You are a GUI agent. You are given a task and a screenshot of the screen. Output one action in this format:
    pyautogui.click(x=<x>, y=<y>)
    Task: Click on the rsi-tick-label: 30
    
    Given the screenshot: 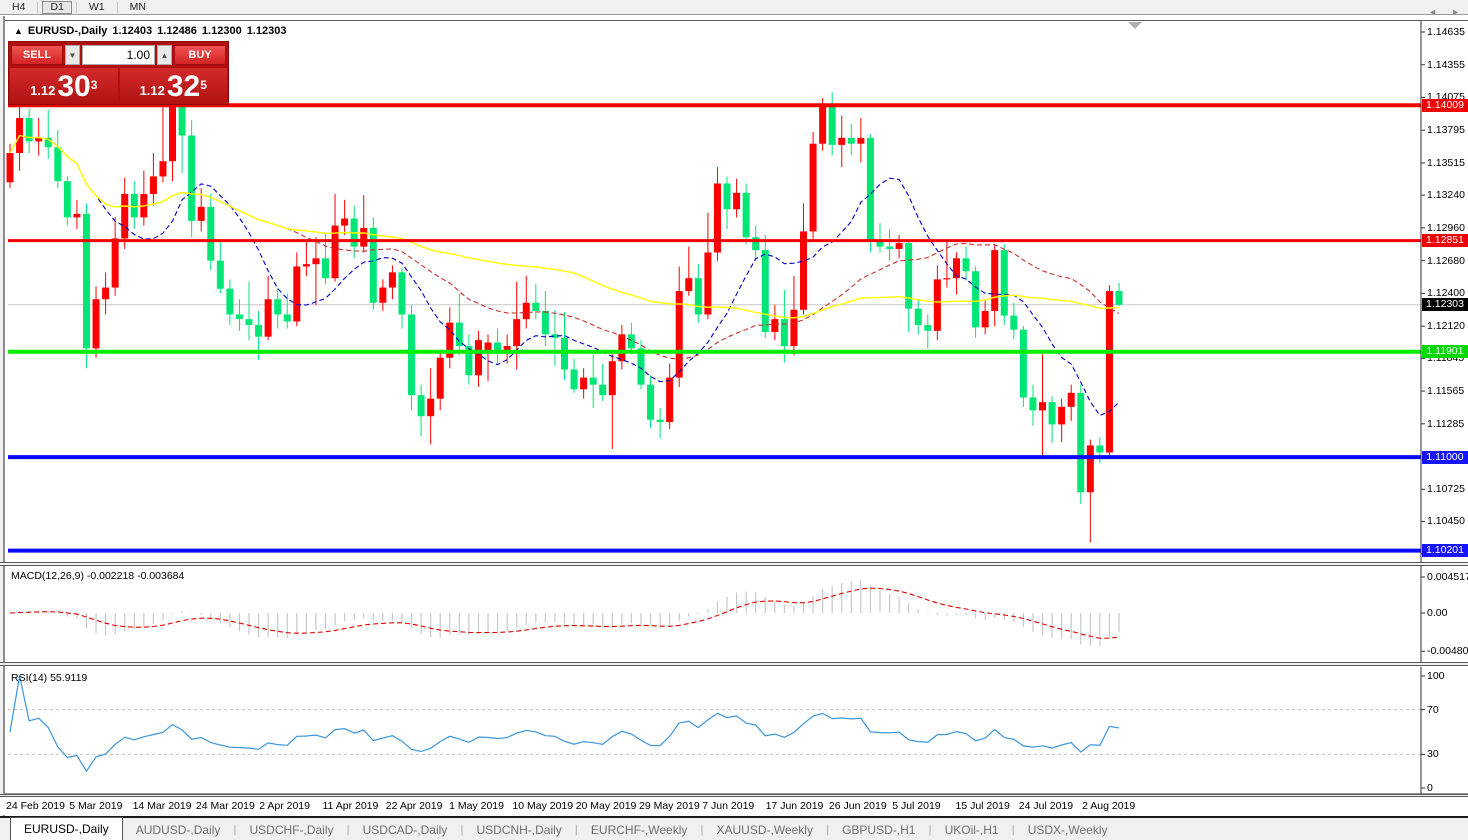 What is the action you would take?
    pyautogui.click(x=1433, y=754)
    